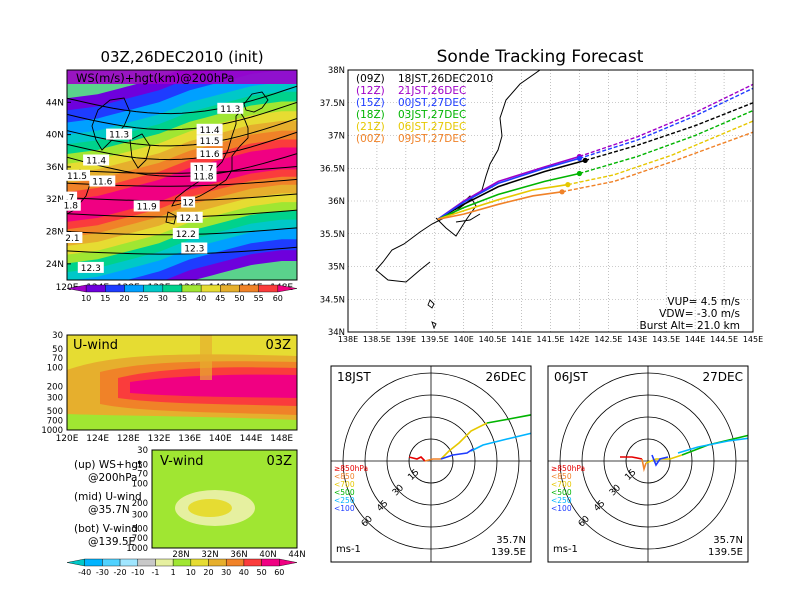 This screenshot has height=612, width=792. Describe the element at coordinates (144, 298) in the screenshot. I see `ws-colorbar-label: 25` at that location.